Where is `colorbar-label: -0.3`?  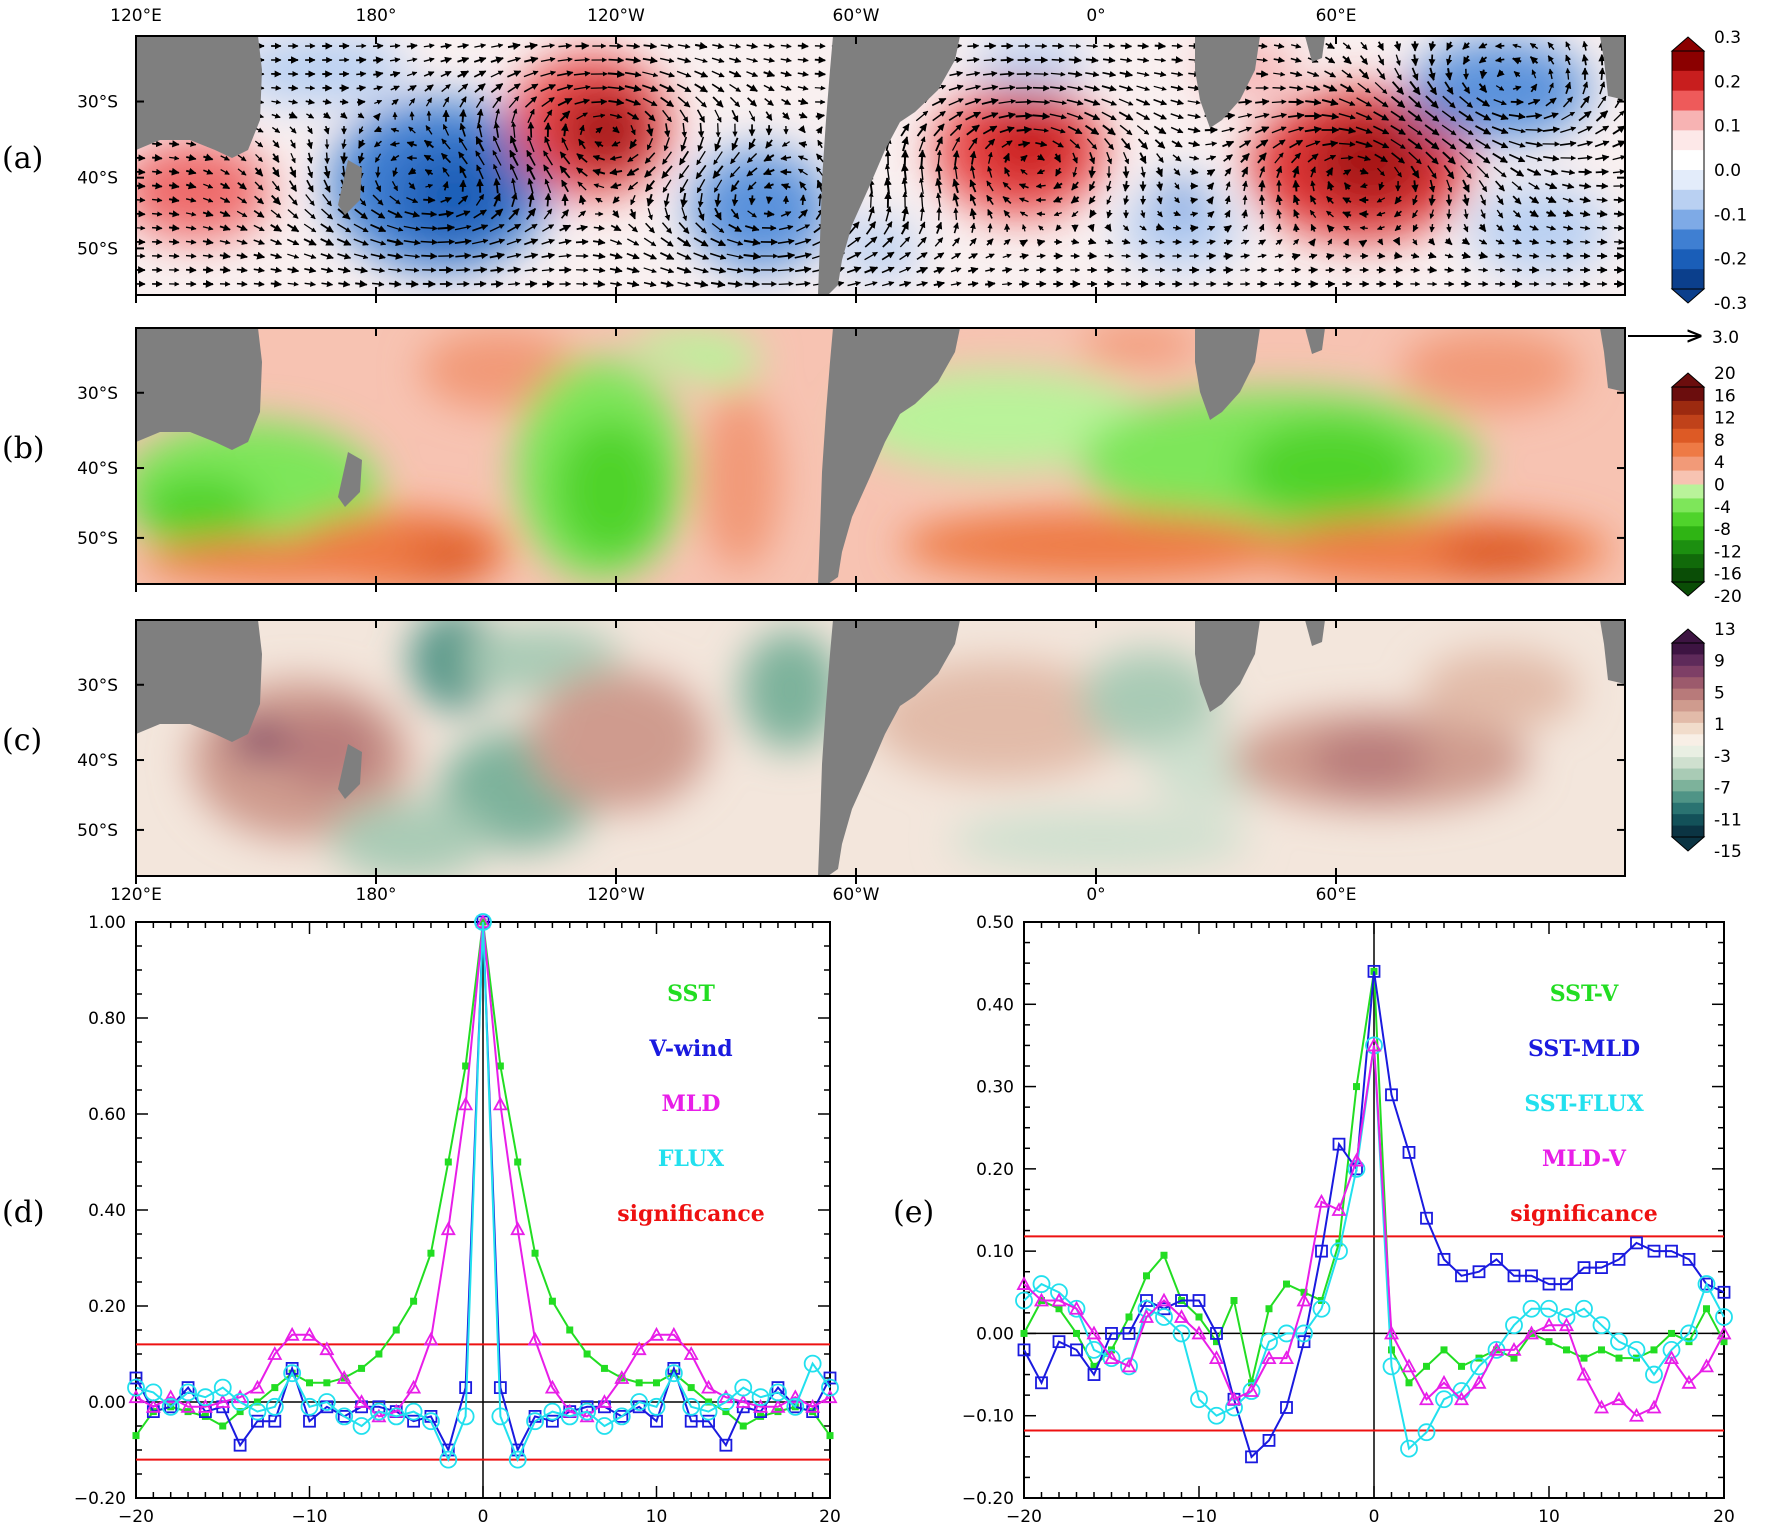
colorbar-label: -0.3 is located at coordinates (1730, 304).